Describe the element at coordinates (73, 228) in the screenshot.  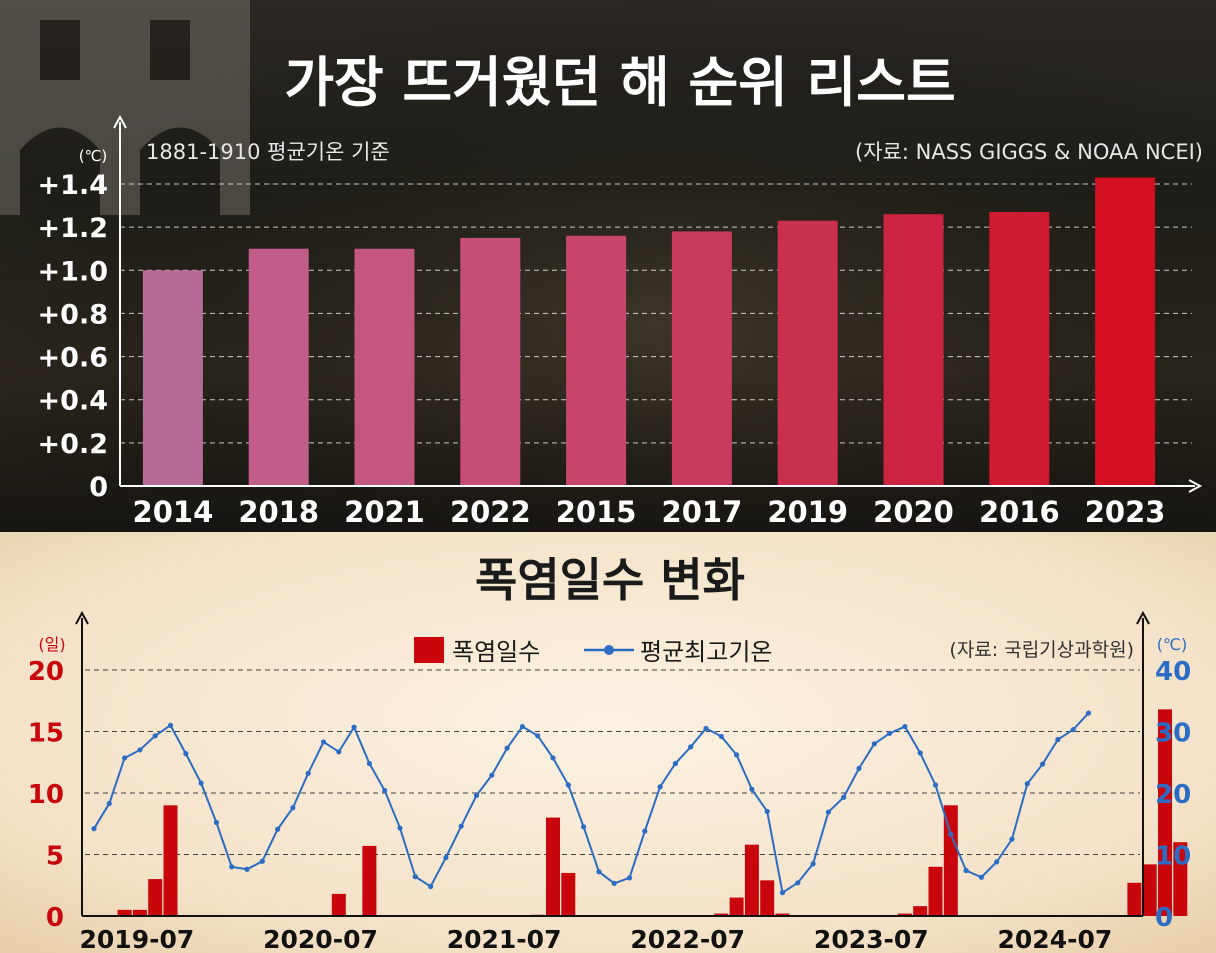
I see `y-tick-label: +1.2` at that location.